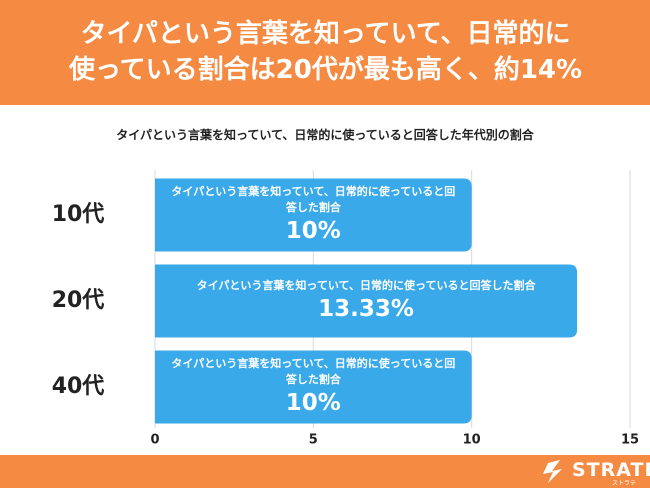  What do you see at coordinates (78, 300) in the screenshot?
I see `y-tick-label: 20代` at bounding box center [78, 300].